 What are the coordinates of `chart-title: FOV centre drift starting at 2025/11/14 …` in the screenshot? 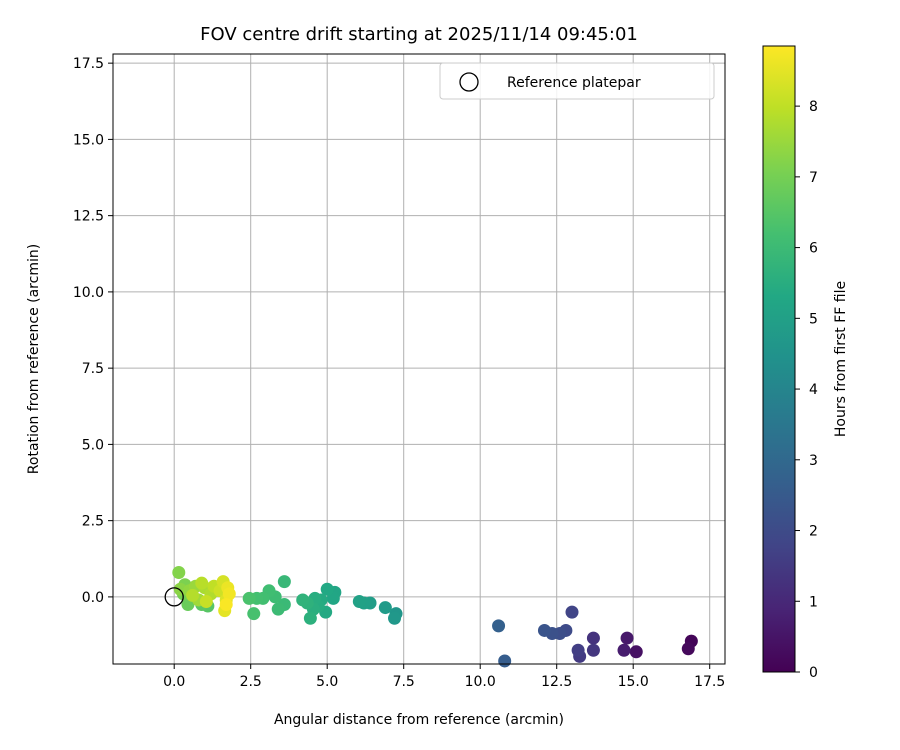 It's located at (419, 34).